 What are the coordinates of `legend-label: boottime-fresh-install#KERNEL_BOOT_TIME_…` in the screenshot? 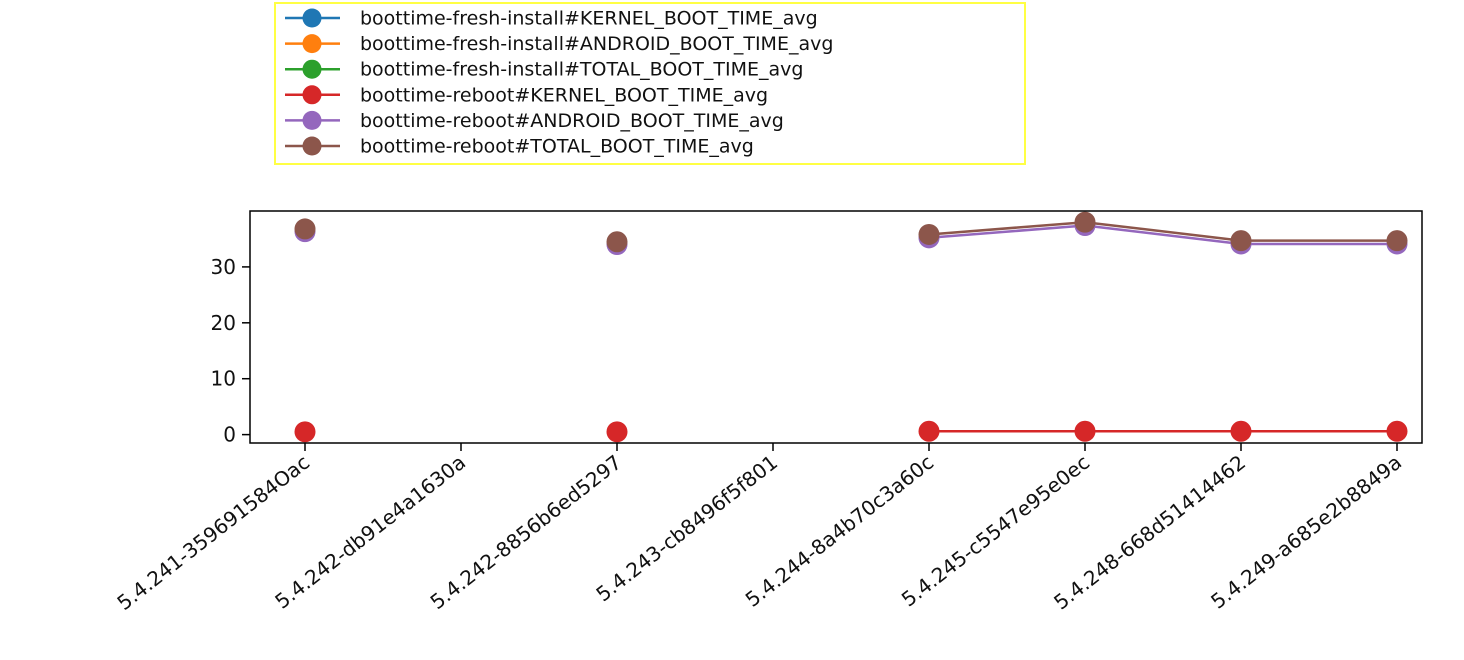 It's located at (589, 19).